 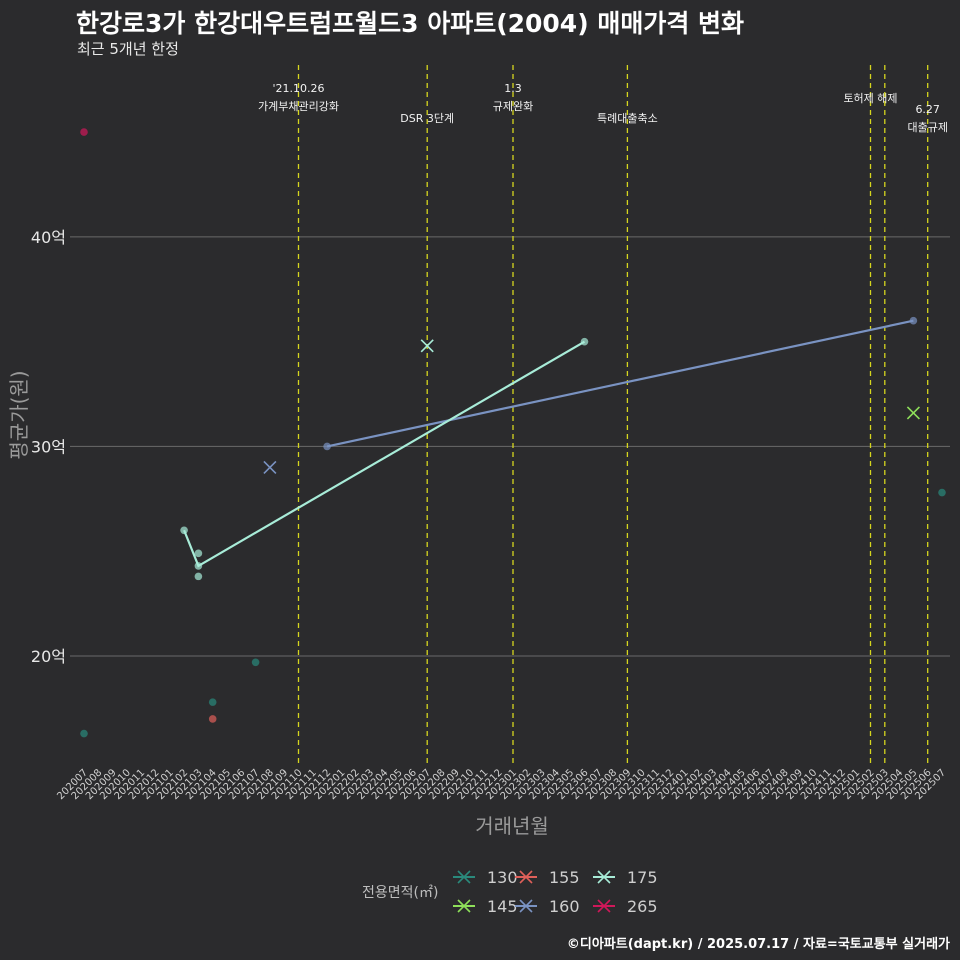 I want to click on legend-label: 145, so click(x=502, y=906).